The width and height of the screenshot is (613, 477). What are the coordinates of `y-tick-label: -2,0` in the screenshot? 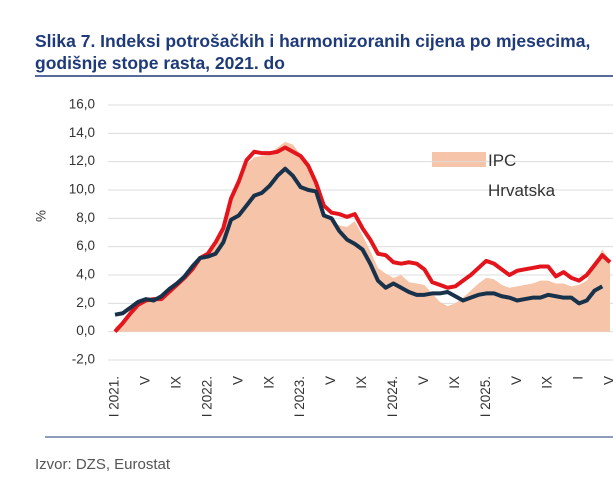 It's located at (83, 359).